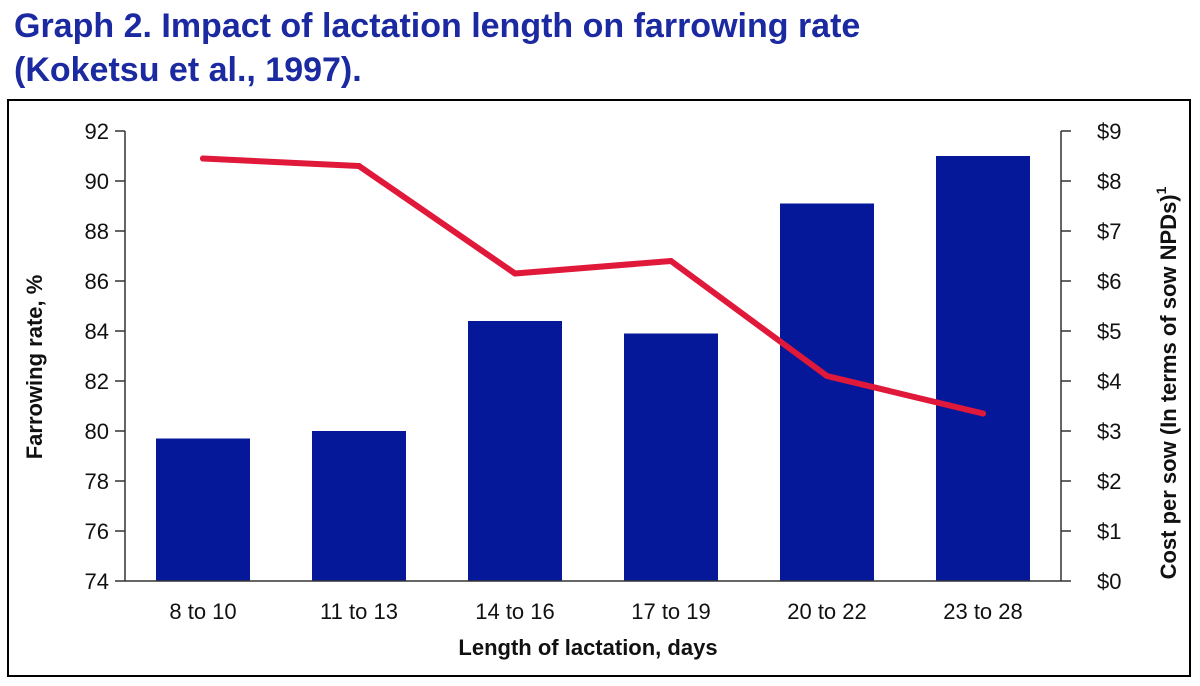 The image size is (1200, 686). What do you see at coordinates (1109, 431) in the screenshot?
I see `y2-tick-label: $3` at bounding box center [1109, 431].